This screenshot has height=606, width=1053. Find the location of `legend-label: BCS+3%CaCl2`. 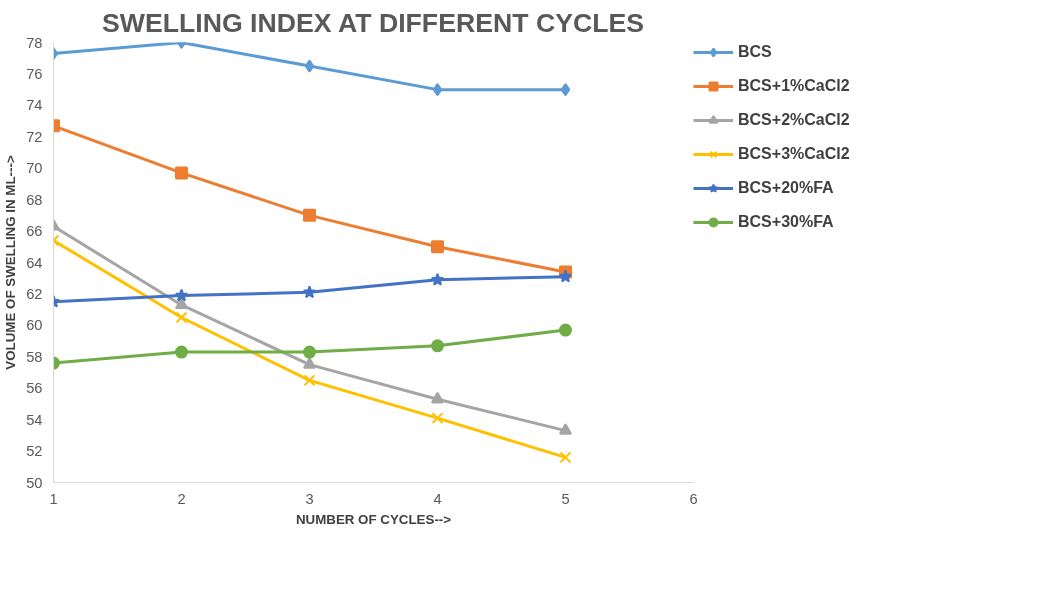

legend-label: BCS+3%CaCl2 is located at coordinates (794, 154).